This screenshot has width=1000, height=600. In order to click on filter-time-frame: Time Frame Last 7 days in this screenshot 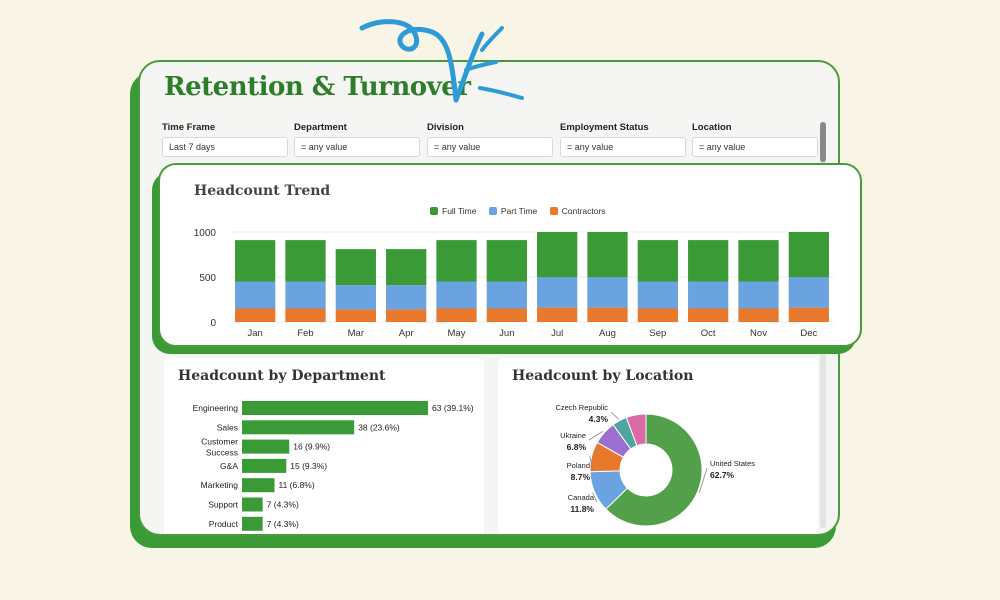, I will do `click(225, 139)`.